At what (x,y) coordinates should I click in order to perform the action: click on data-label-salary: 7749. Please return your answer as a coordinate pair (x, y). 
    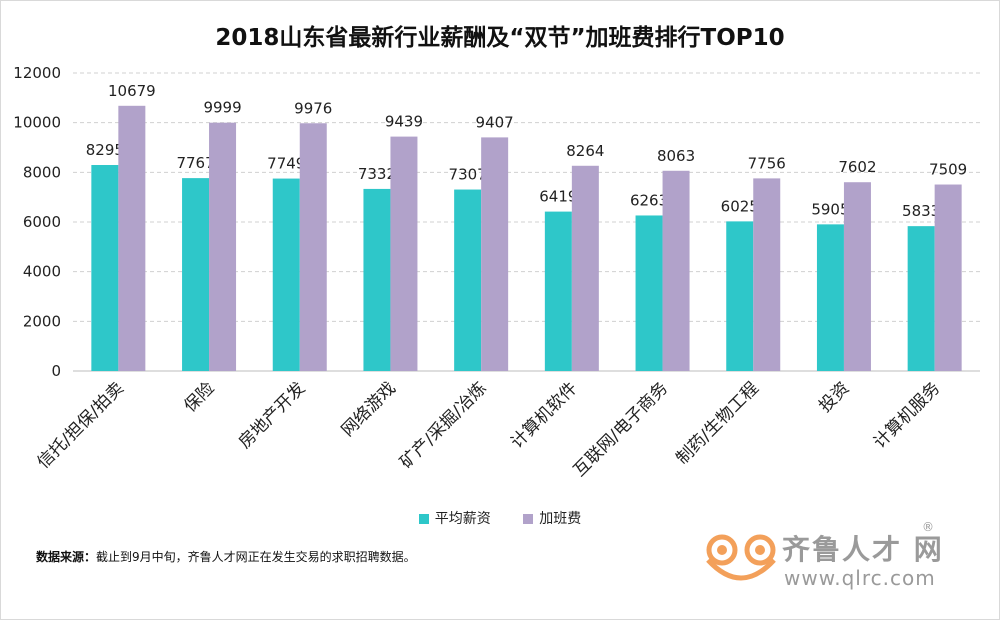
    Looking at the image, I should click on (286, 164).